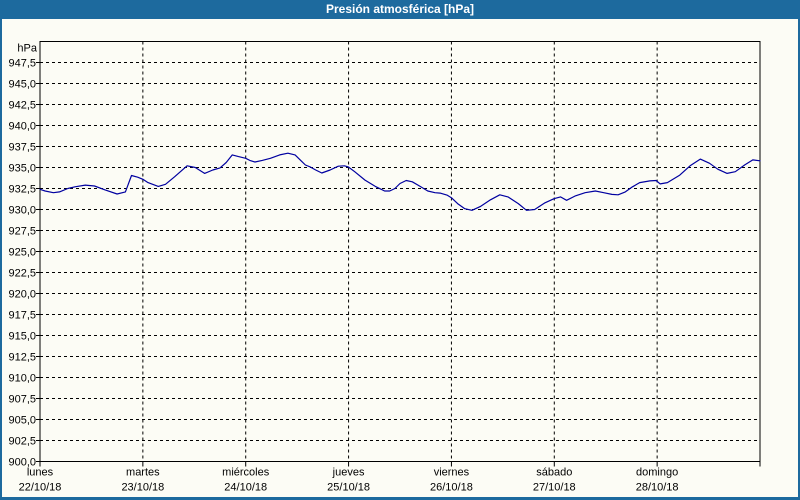  What do you see at coordinates (22, 190) in the screenshot?
I see `y-tick-label: 932,5` at bounding box center [22, 190].